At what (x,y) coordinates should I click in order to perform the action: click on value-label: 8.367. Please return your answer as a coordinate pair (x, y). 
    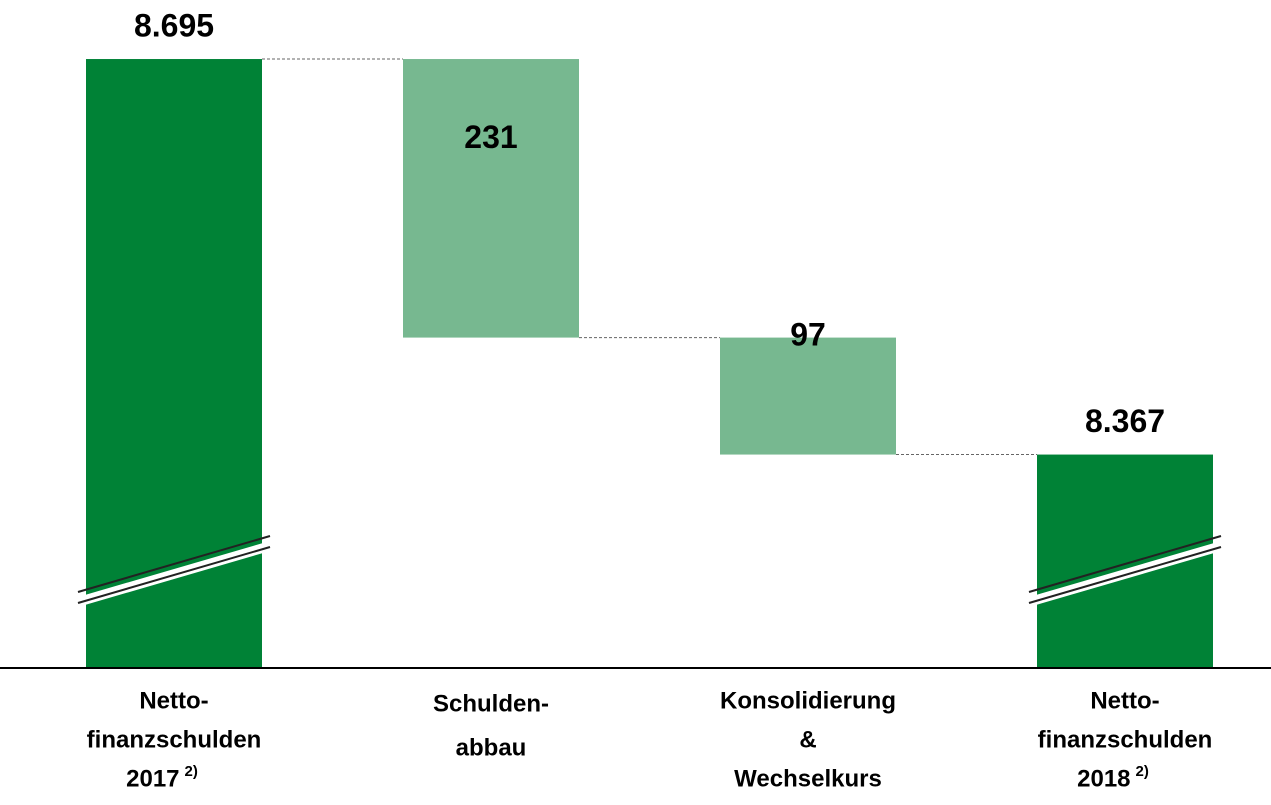
    Looking at the image, I should click on (1125, 421).